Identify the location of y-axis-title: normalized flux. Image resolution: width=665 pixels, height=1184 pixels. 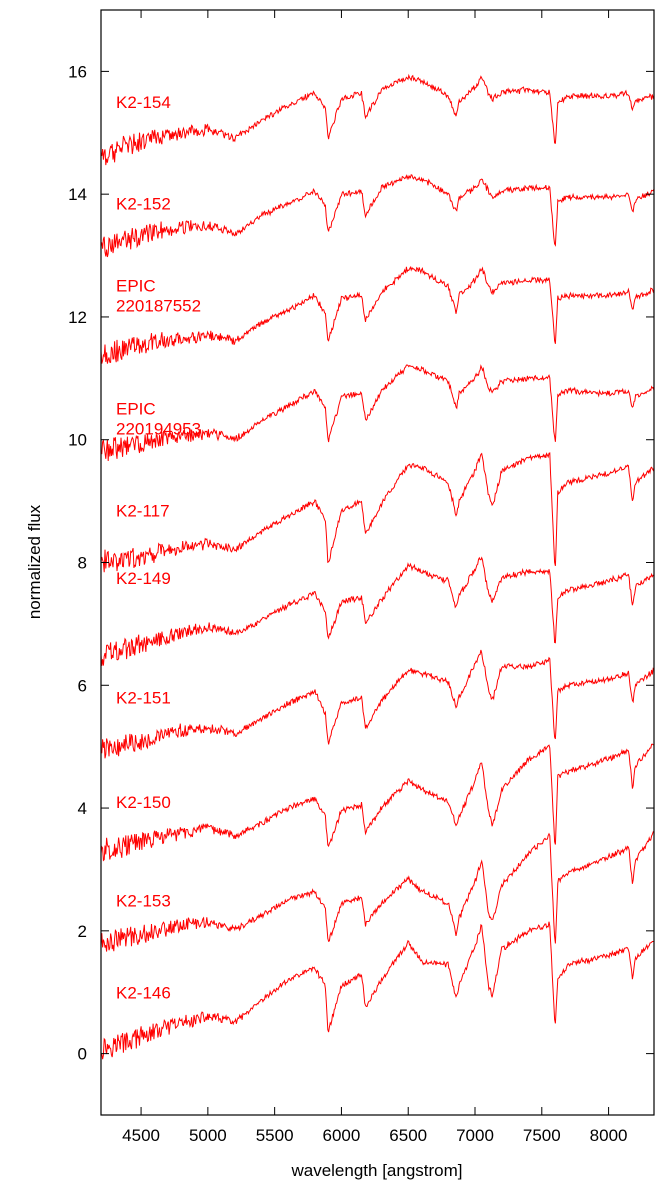
(34, 561).